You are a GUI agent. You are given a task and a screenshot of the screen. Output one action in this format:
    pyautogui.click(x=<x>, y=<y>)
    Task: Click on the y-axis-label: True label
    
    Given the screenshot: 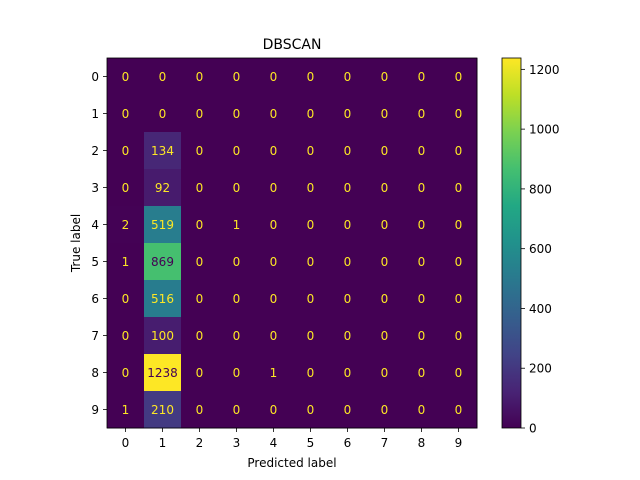 What is the action you would take?
    pyautogui.click(x=76, y=243)
    